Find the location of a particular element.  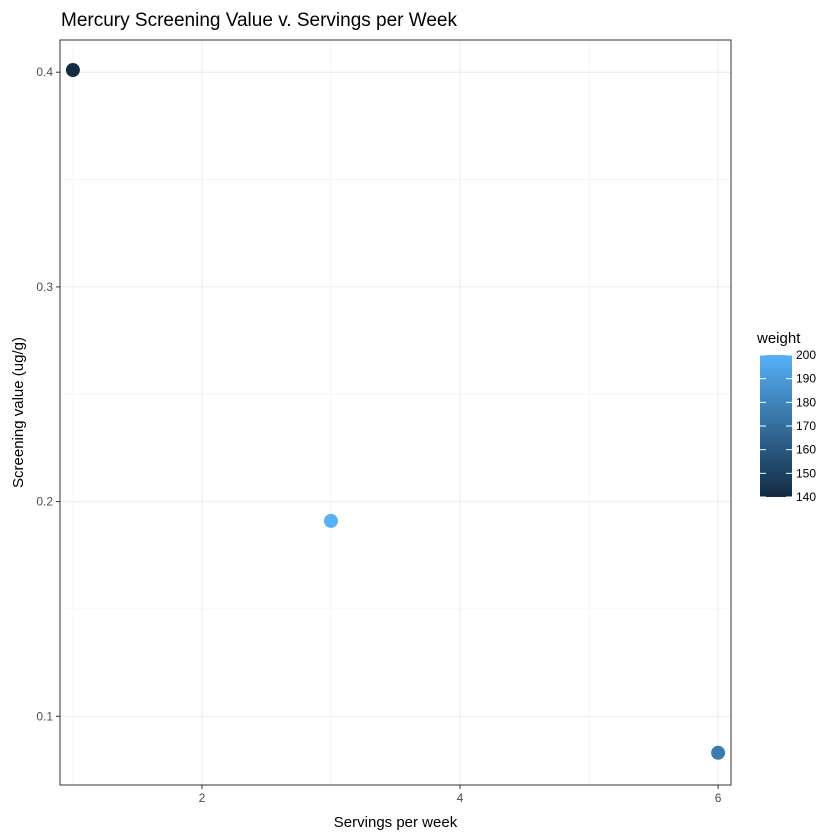

y-tick-label: 0.2 is located at coordinates (44, 502).